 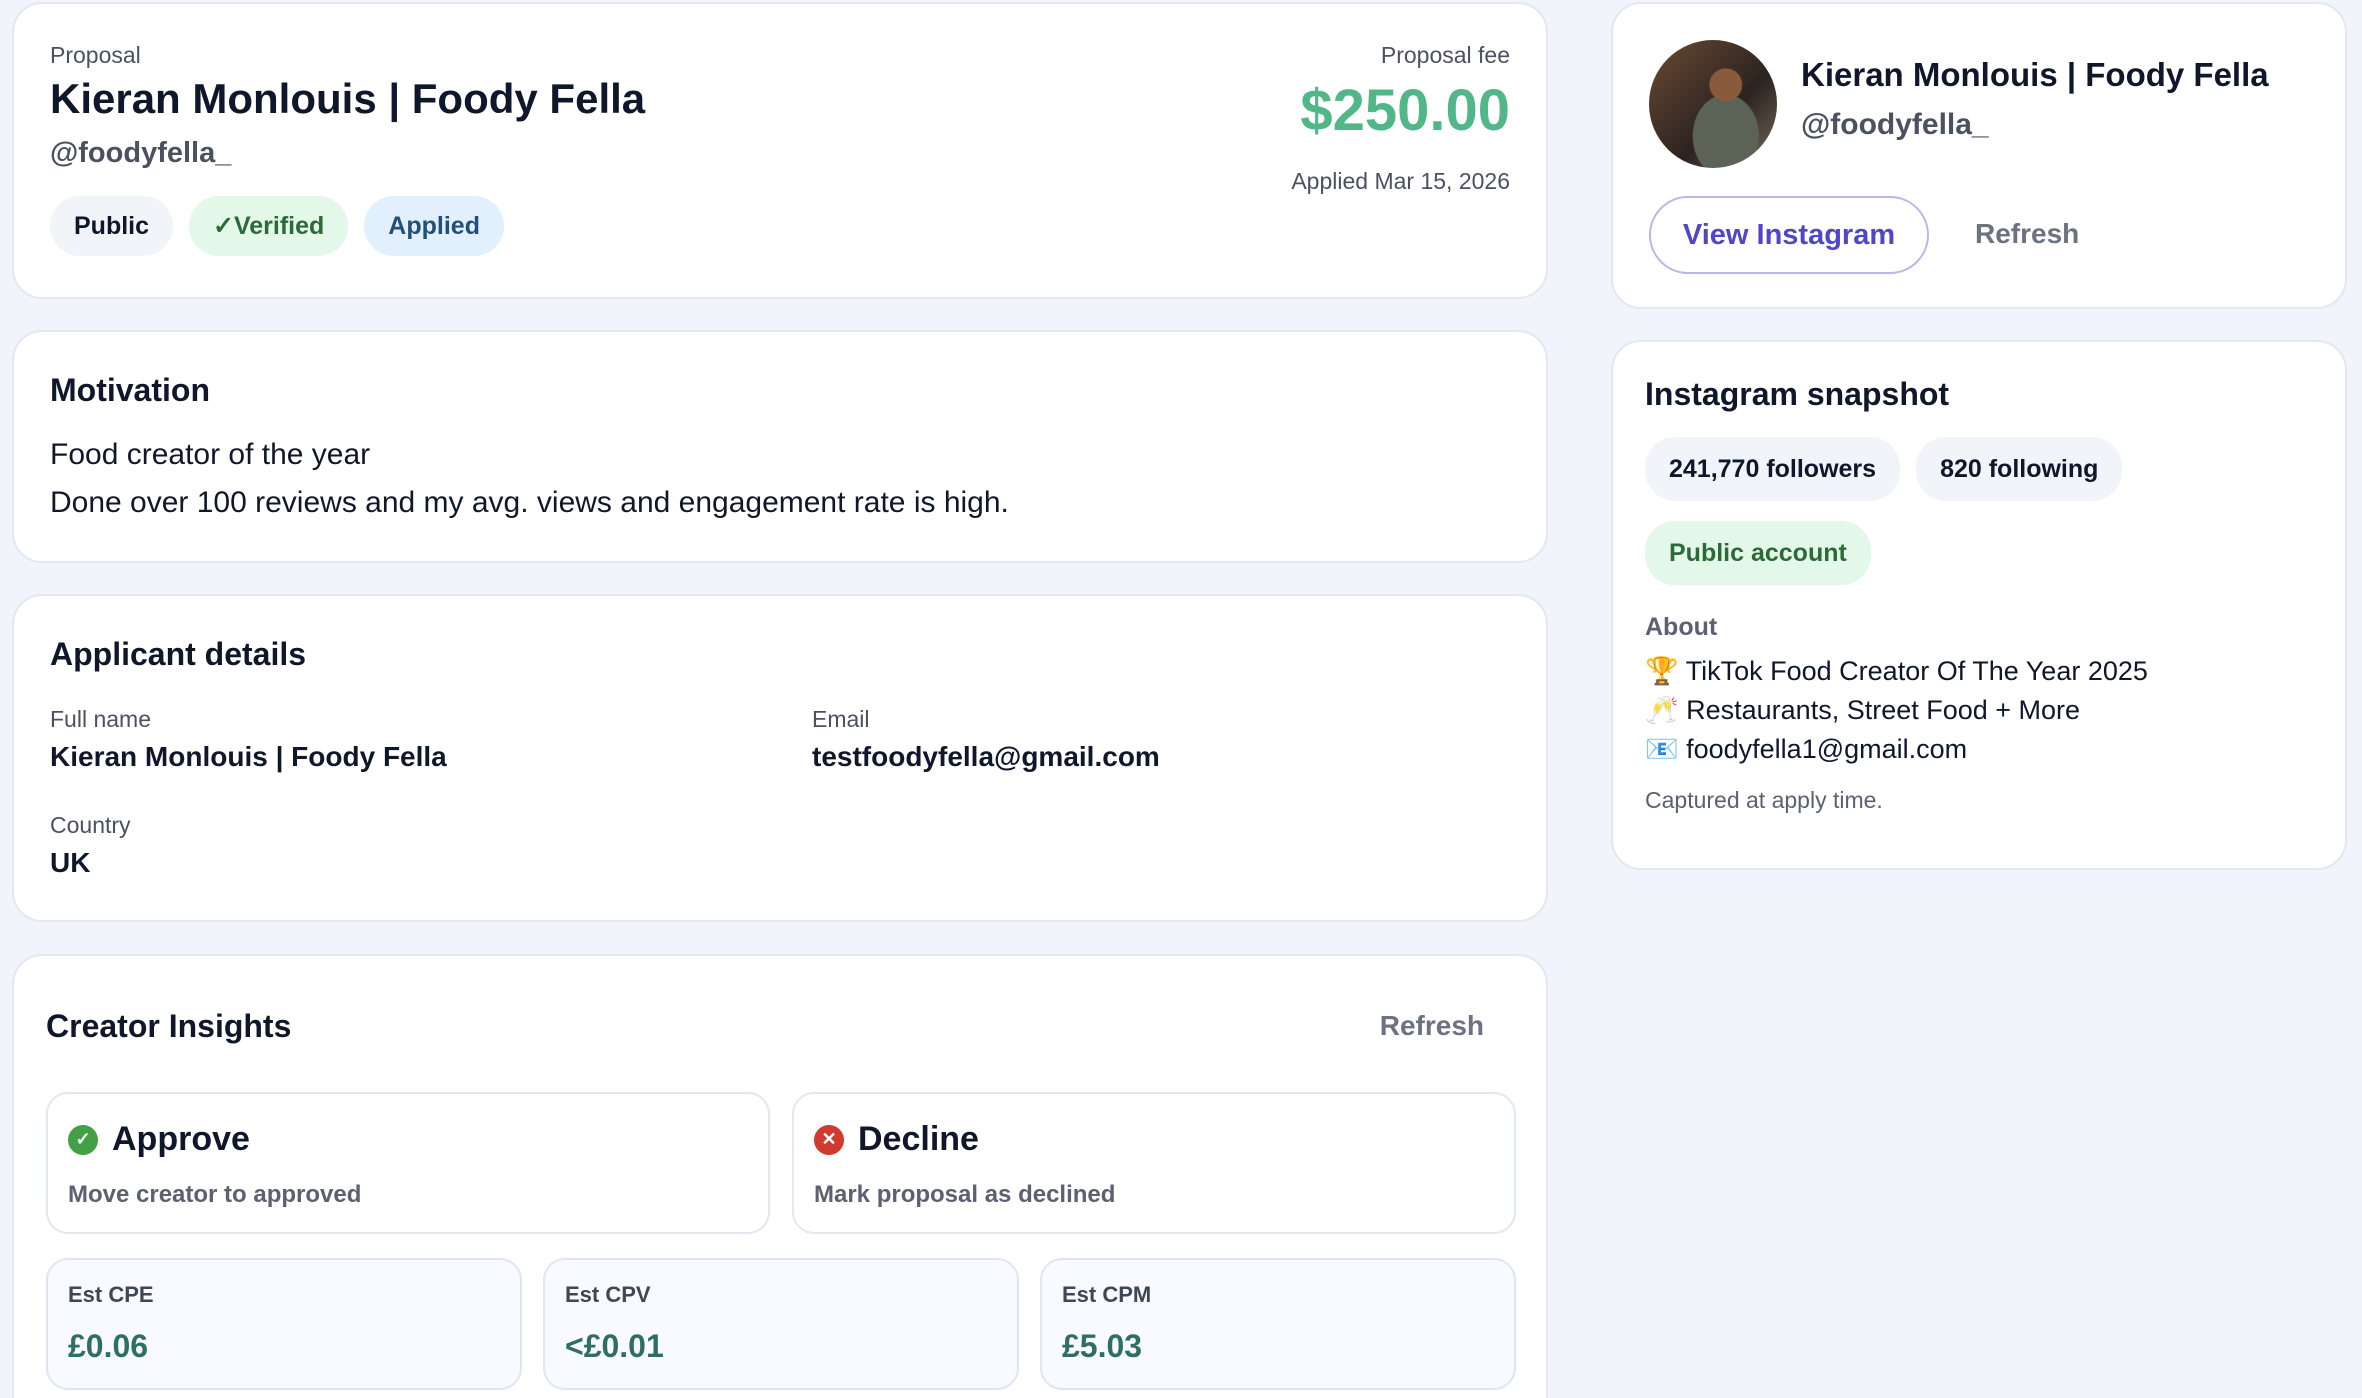 I want to click on proposal-handle: @foodyfella_, so click(x=141, y=153).